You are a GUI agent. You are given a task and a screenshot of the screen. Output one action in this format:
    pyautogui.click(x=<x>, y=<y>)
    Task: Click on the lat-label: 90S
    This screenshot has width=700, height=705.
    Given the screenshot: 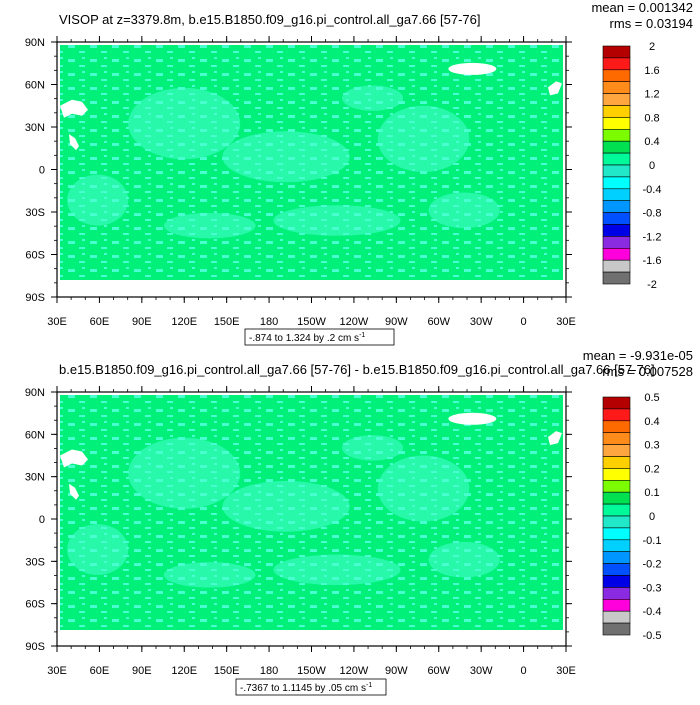 What is the action you would take?
    pyautogui.click(x=35, y=647)
    